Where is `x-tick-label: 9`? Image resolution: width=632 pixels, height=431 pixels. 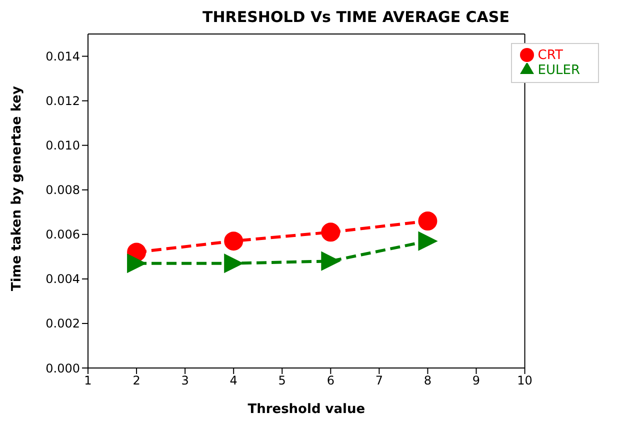 x-tick-label: 9 is located at coordinates (476, 381).